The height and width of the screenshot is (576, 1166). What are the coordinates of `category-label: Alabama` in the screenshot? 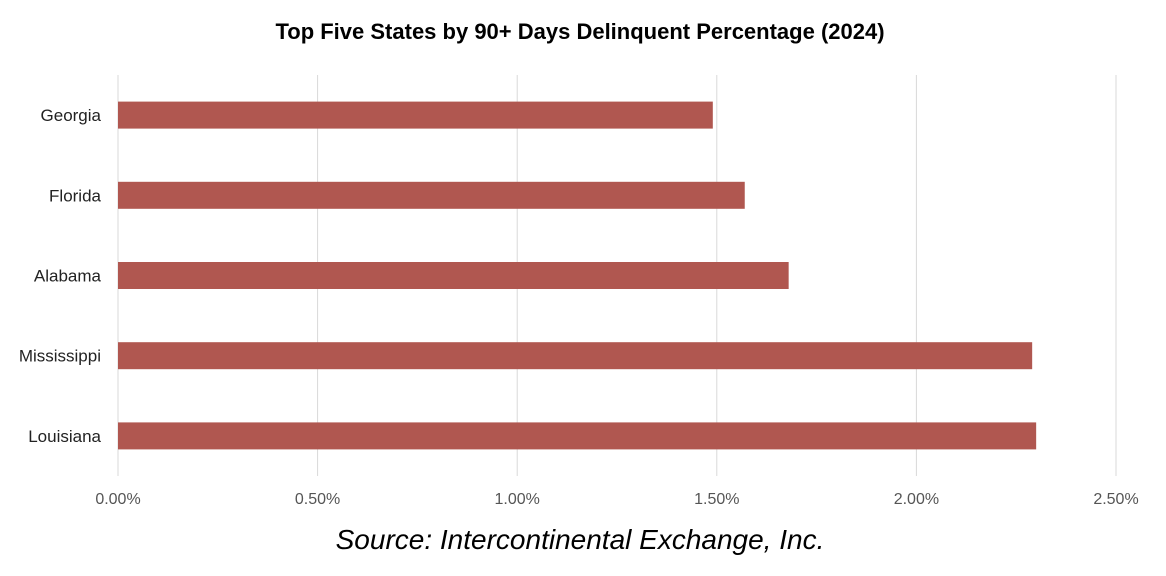 It's located at (68, 276).